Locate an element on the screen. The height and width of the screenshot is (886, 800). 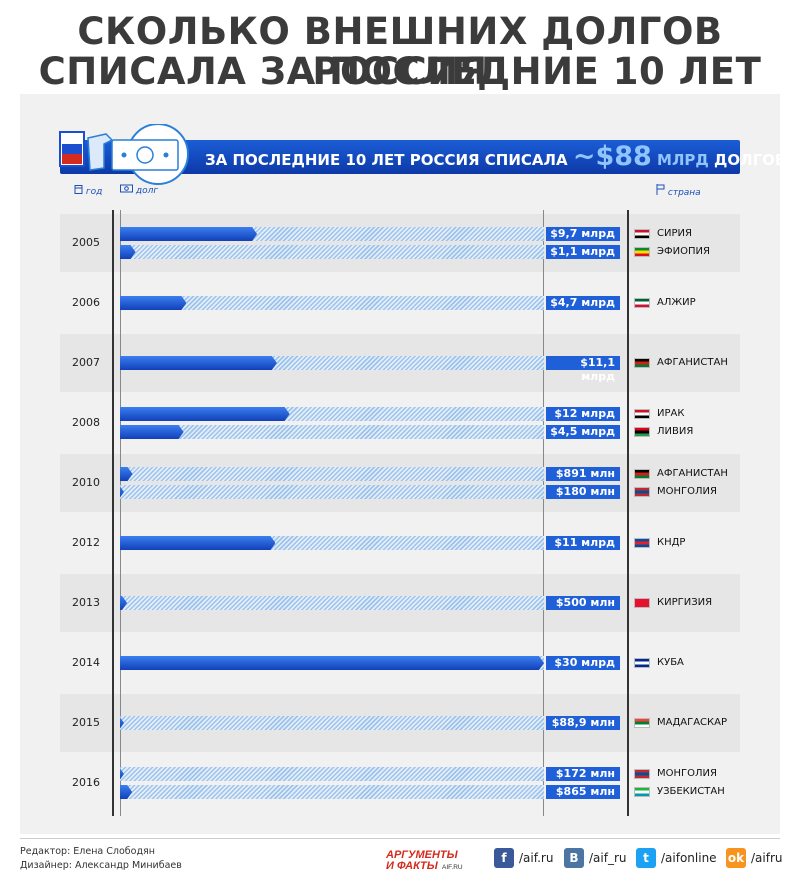
legend-year-label: год is located at coordinates (94, 192).